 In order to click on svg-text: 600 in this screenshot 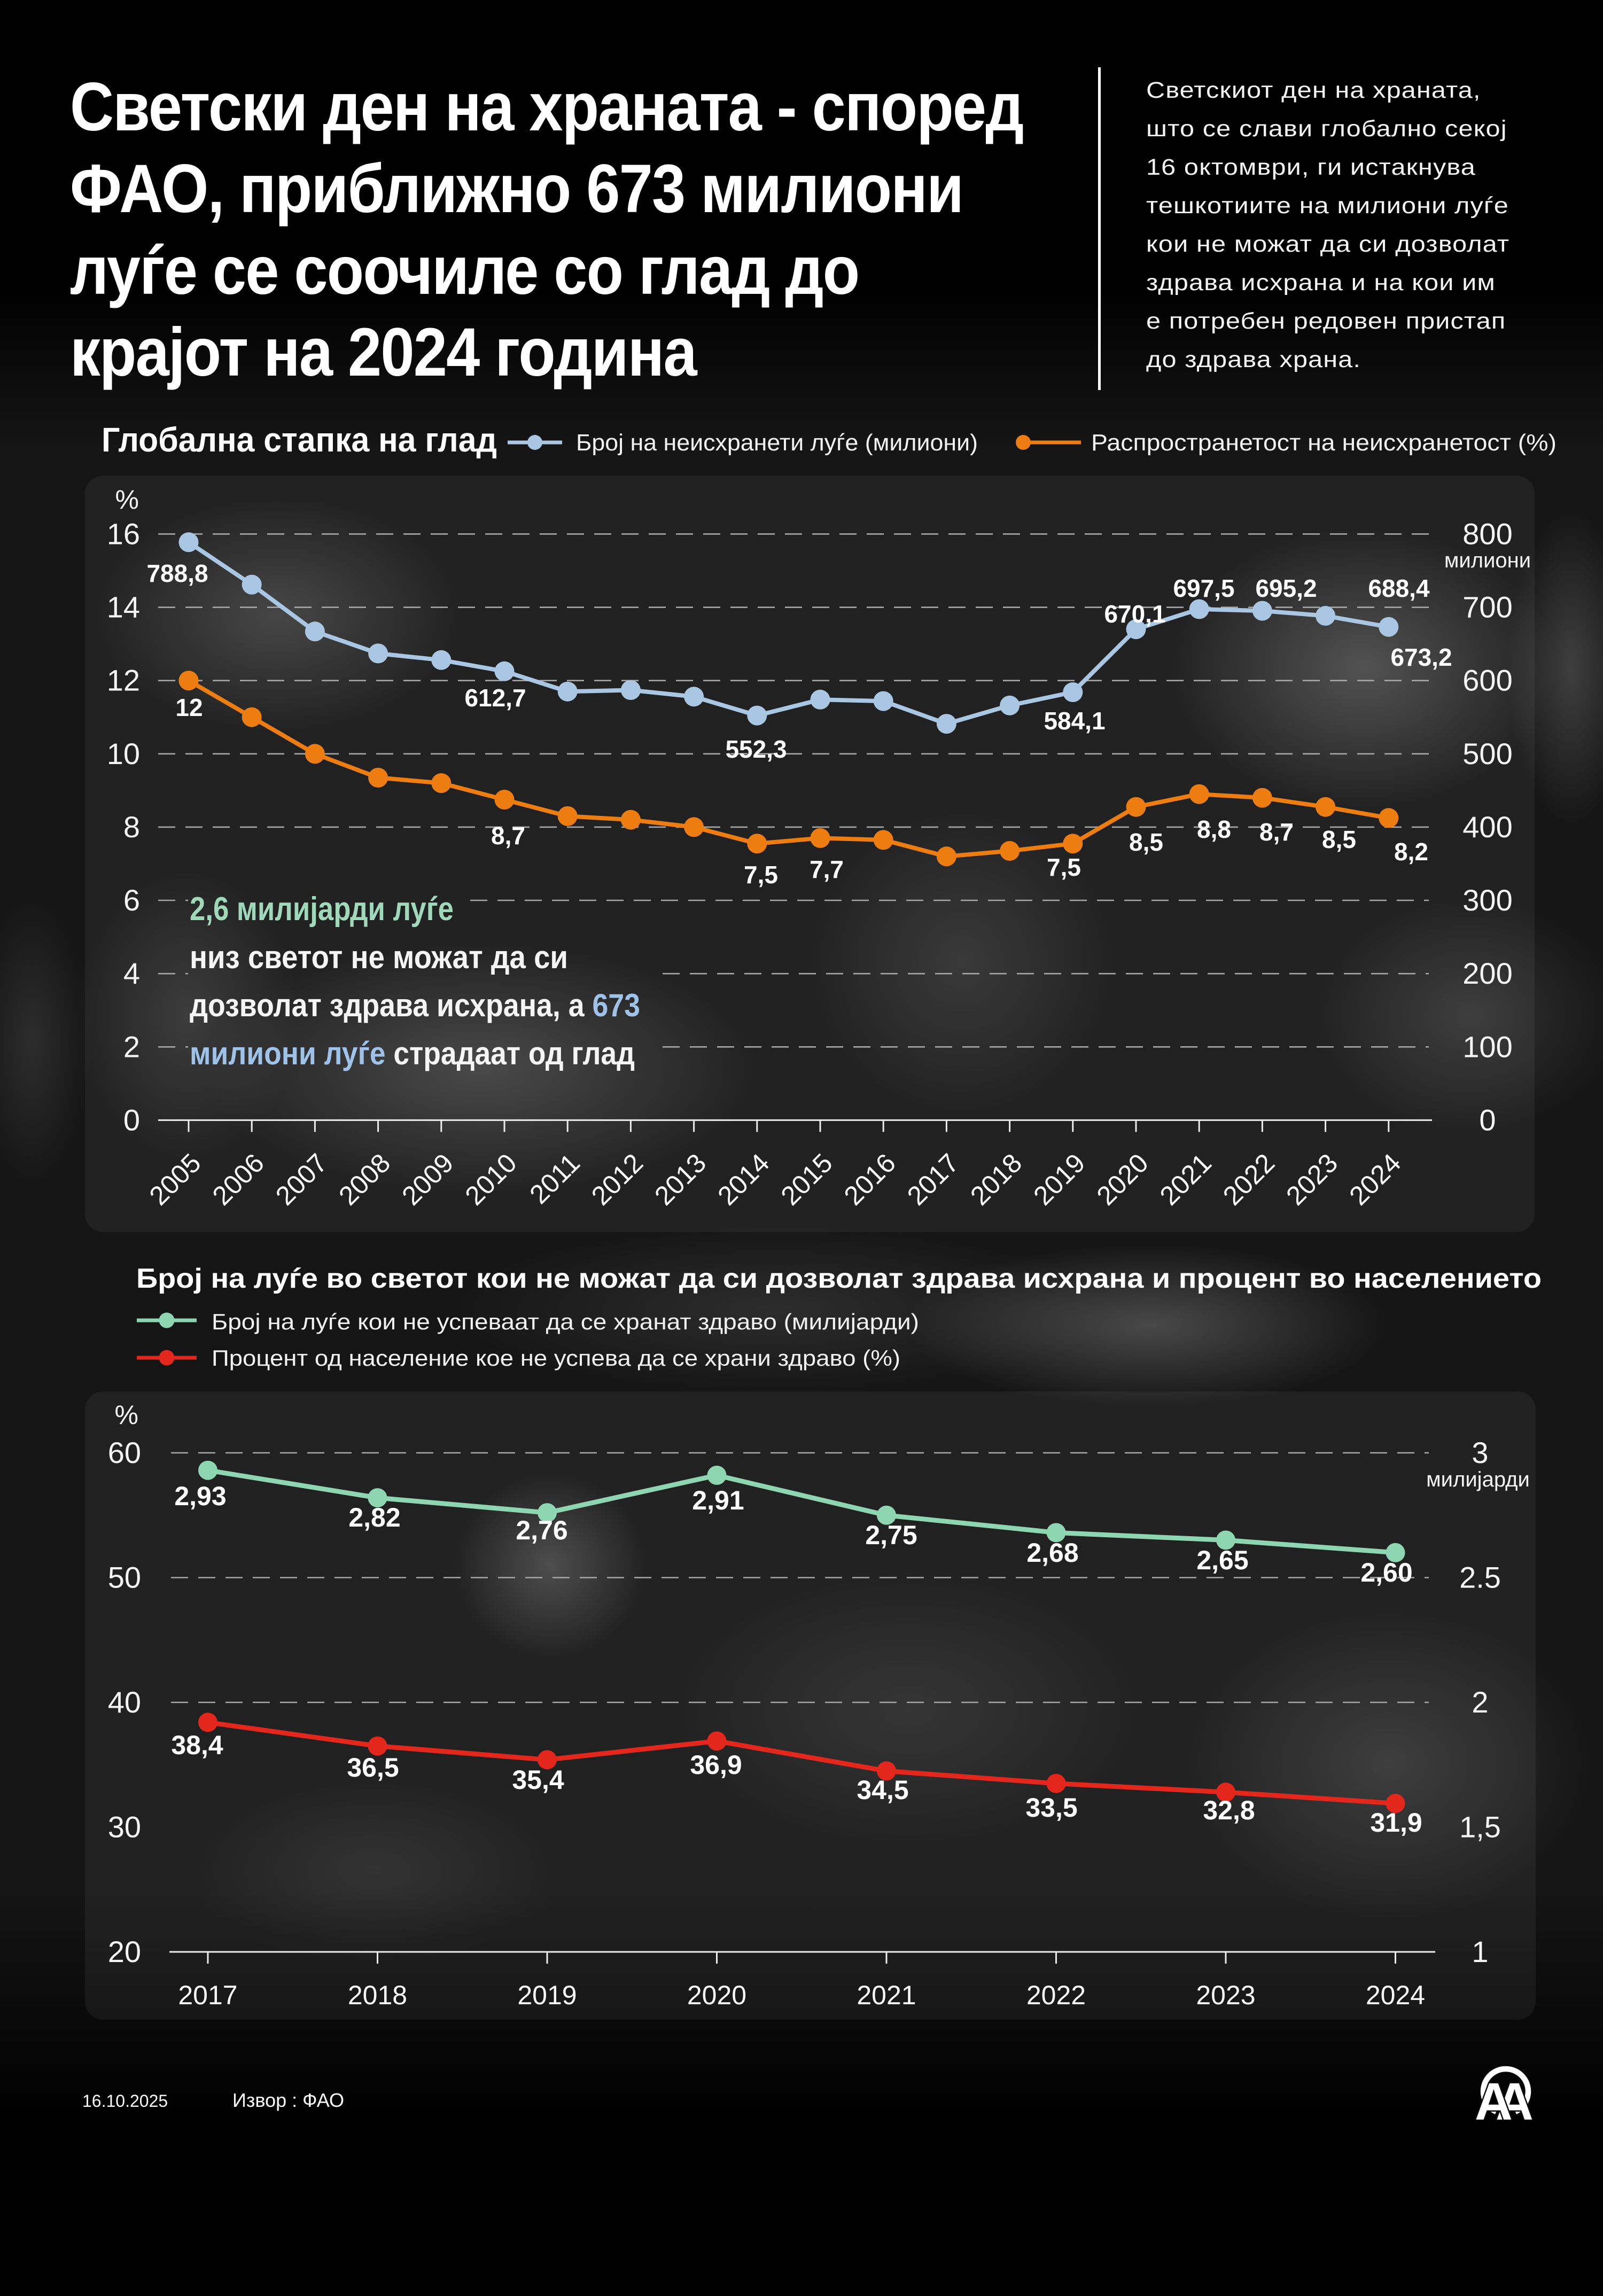, I will do `click(1487, 680)`.